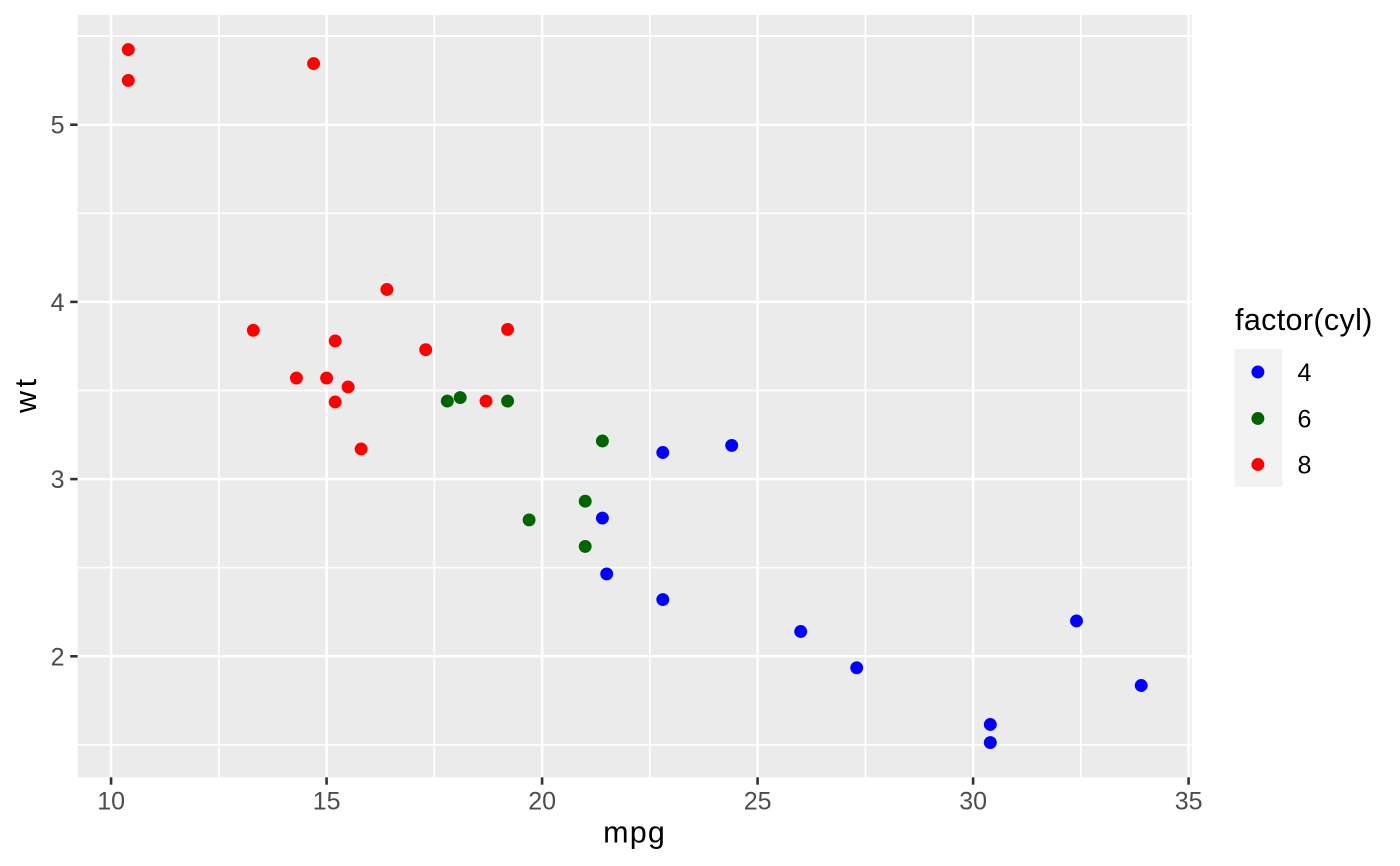  What do you see at coordinates (1189, 802) in the screenshot?
I see `svg-text: 35` at bounding box center [1189, 802].